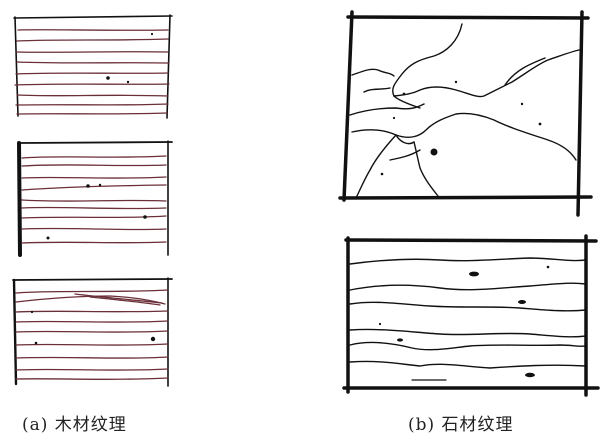 Image resolution: width=600 pixels, height=439 pixels. I want to click on caption-wood-texture: (a) 木材纹理, so click(74, 425).